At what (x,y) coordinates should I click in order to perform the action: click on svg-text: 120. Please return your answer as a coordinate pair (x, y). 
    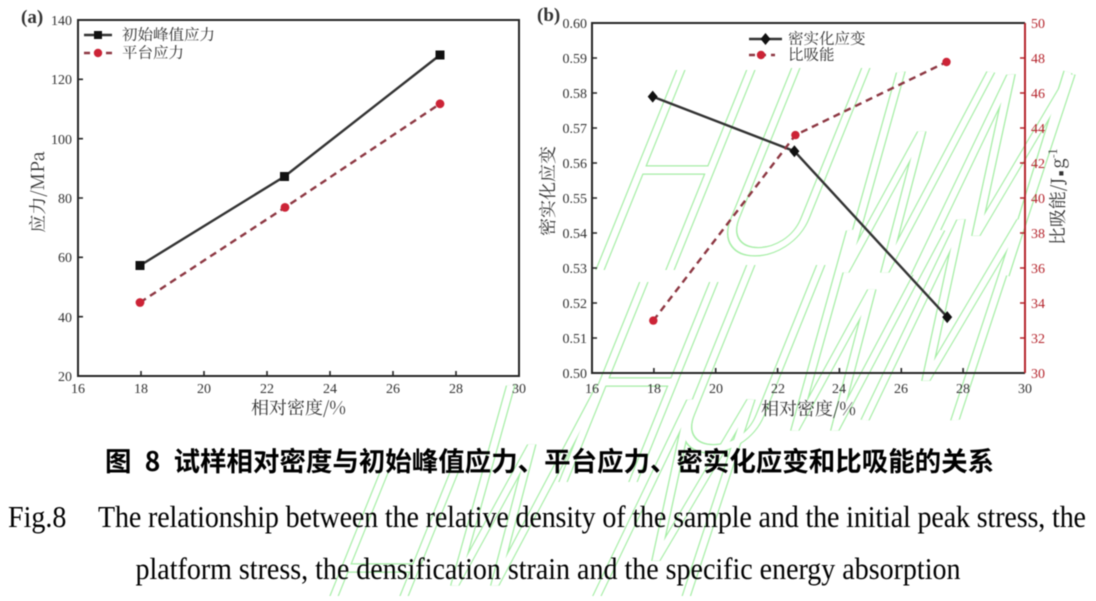
    Looking at the image, I should click on (61, 80).